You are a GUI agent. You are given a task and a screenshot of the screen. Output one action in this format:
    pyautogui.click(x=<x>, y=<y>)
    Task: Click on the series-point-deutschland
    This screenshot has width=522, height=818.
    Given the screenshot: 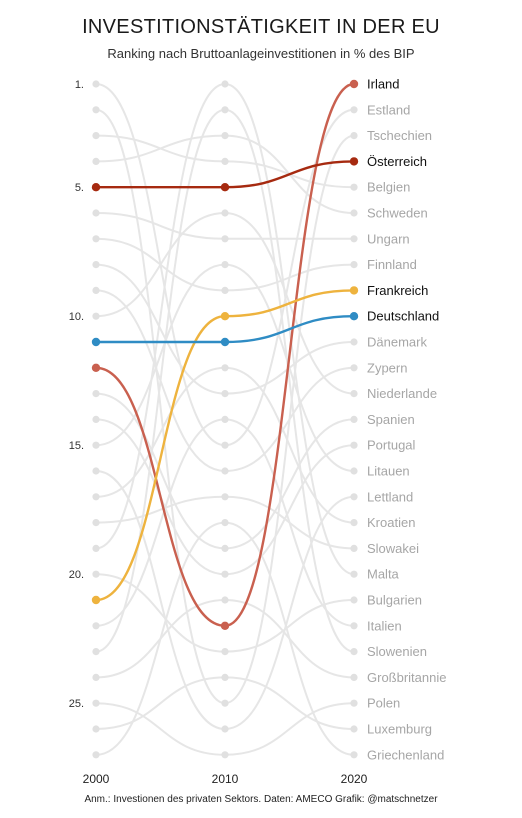 What is the action you would take?
    pyautogui.click(x=354, y=316)
    